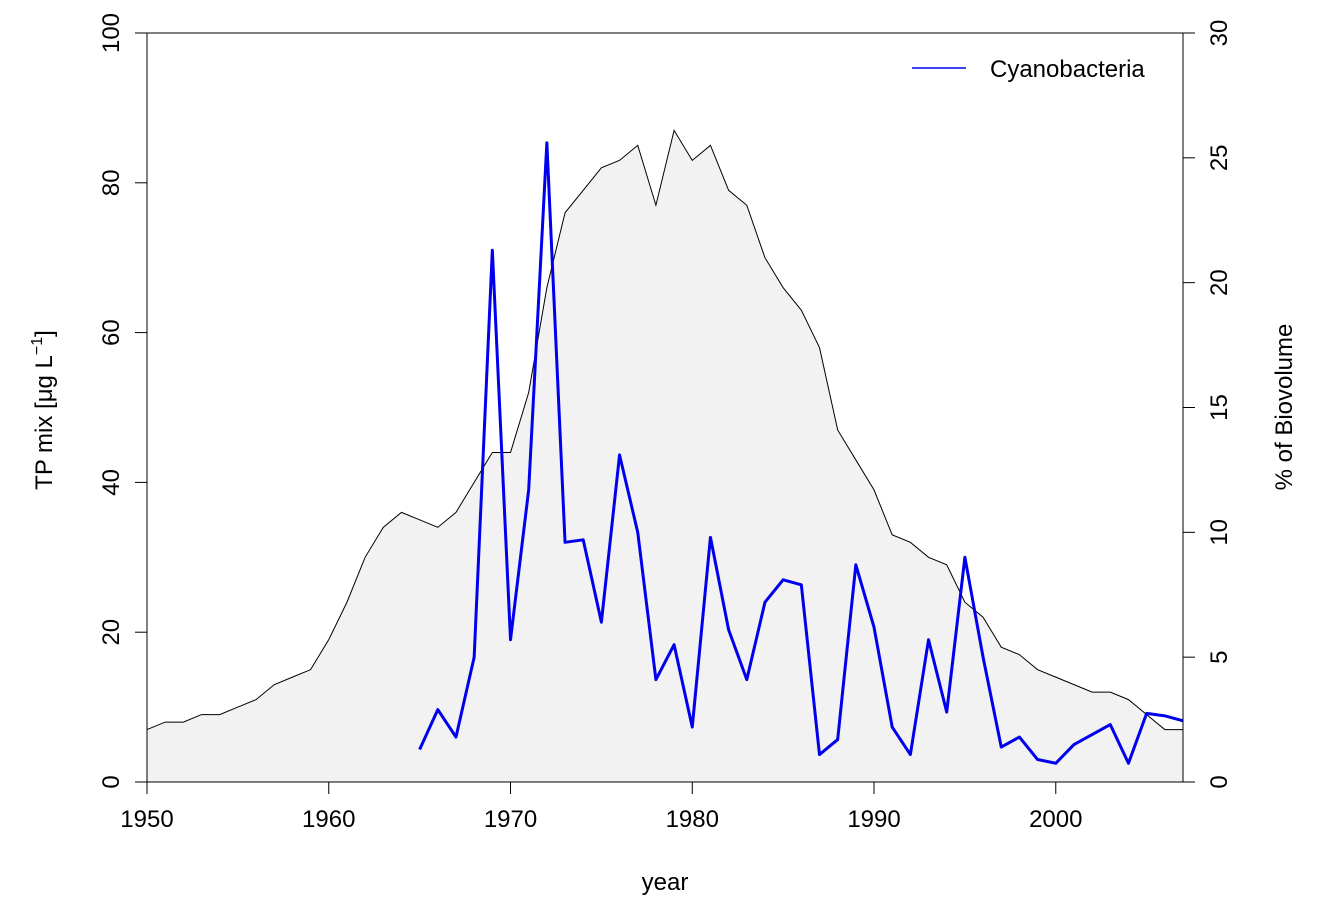 The image size is (1318, 903). What do you see at coordinates (1219, 33) in the screenshot?
I see `y-right-tick-label: 30` at bounding box center [1219, 33].